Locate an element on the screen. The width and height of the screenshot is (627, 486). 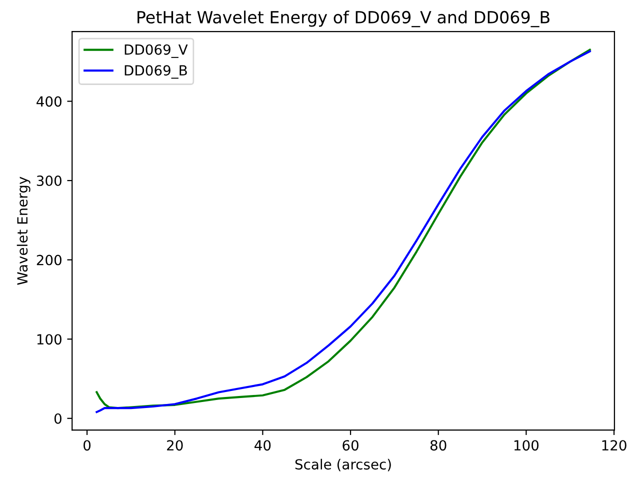
y-tick-label: 200 is located at coordinates (49, 260).